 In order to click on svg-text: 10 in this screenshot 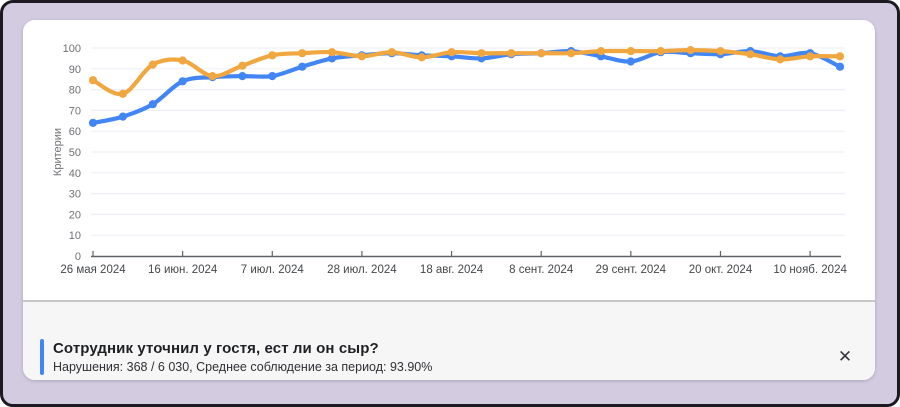, I will do `click(75, 236)`.